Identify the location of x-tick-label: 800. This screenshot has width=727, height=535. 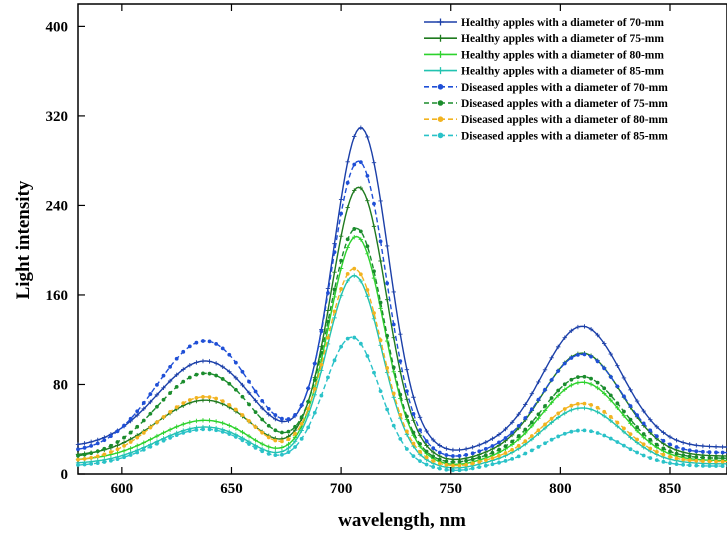
(560, 489).